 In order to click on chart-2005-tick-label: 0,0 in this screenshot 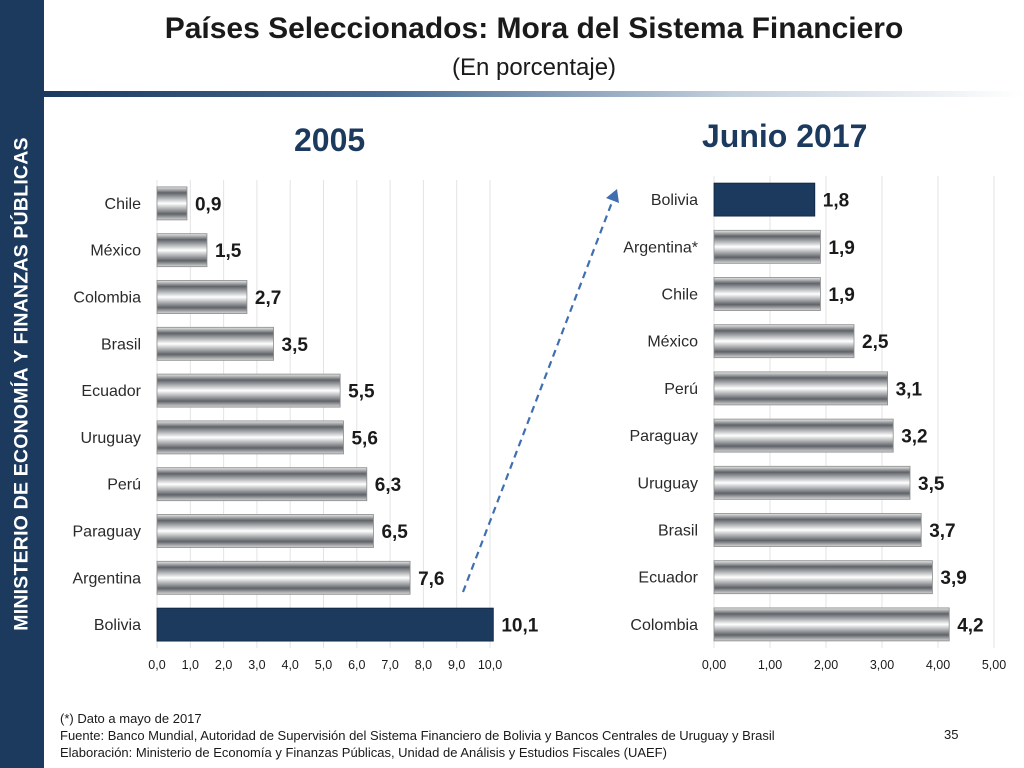, I will do `click(156, 665)`.